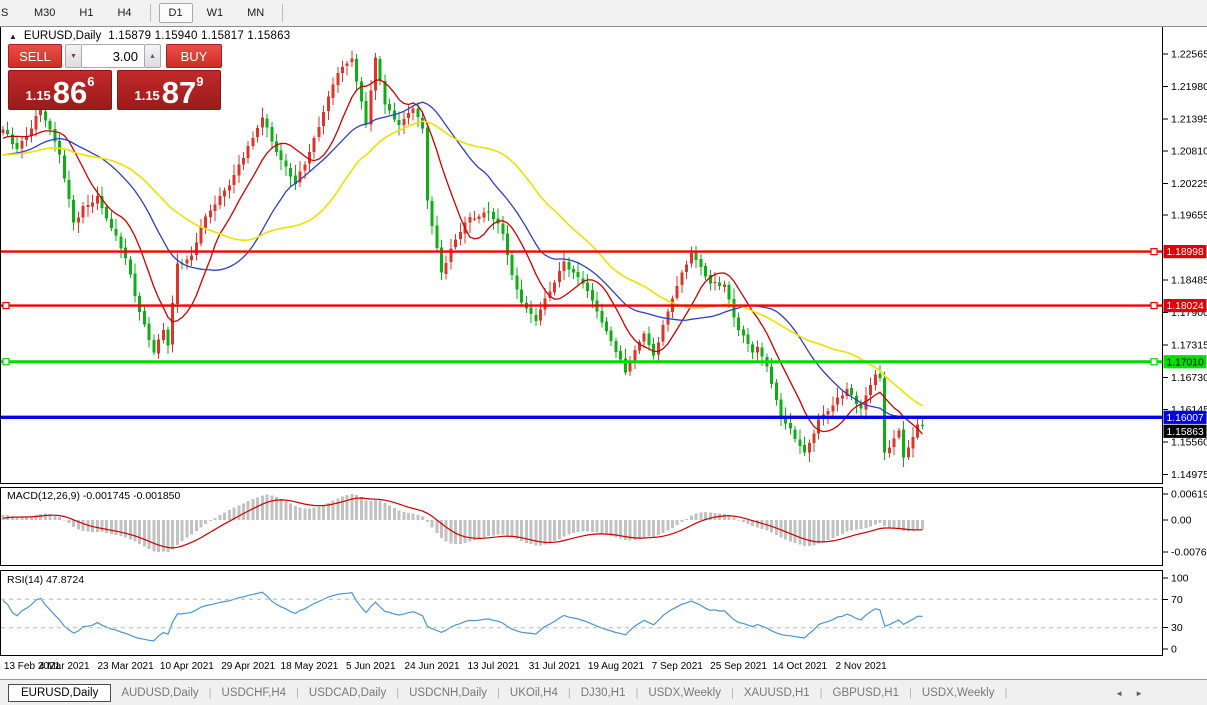 The height and width of the screenshot is (705, 1207). What do you see at coordinates (1119, 693) in the screenshot?
I see `tab-scroll-left-icon: ◄` at bounding box center [1119, 693].